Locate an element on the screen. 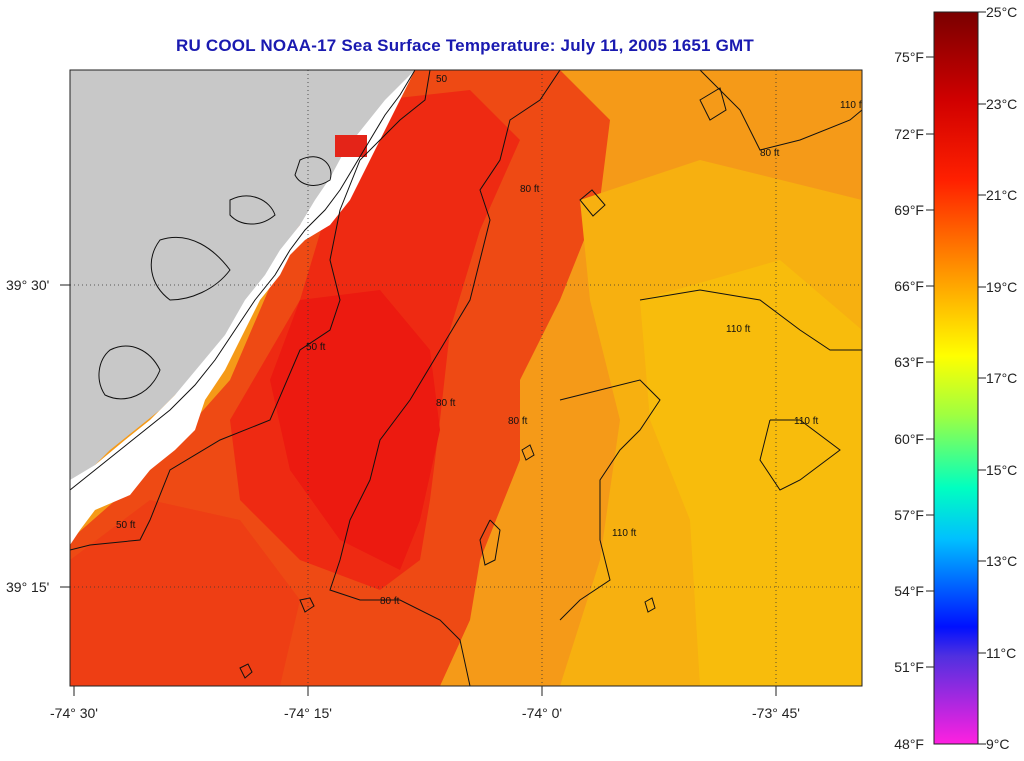  colorbar is located at coordinates (956, 378).